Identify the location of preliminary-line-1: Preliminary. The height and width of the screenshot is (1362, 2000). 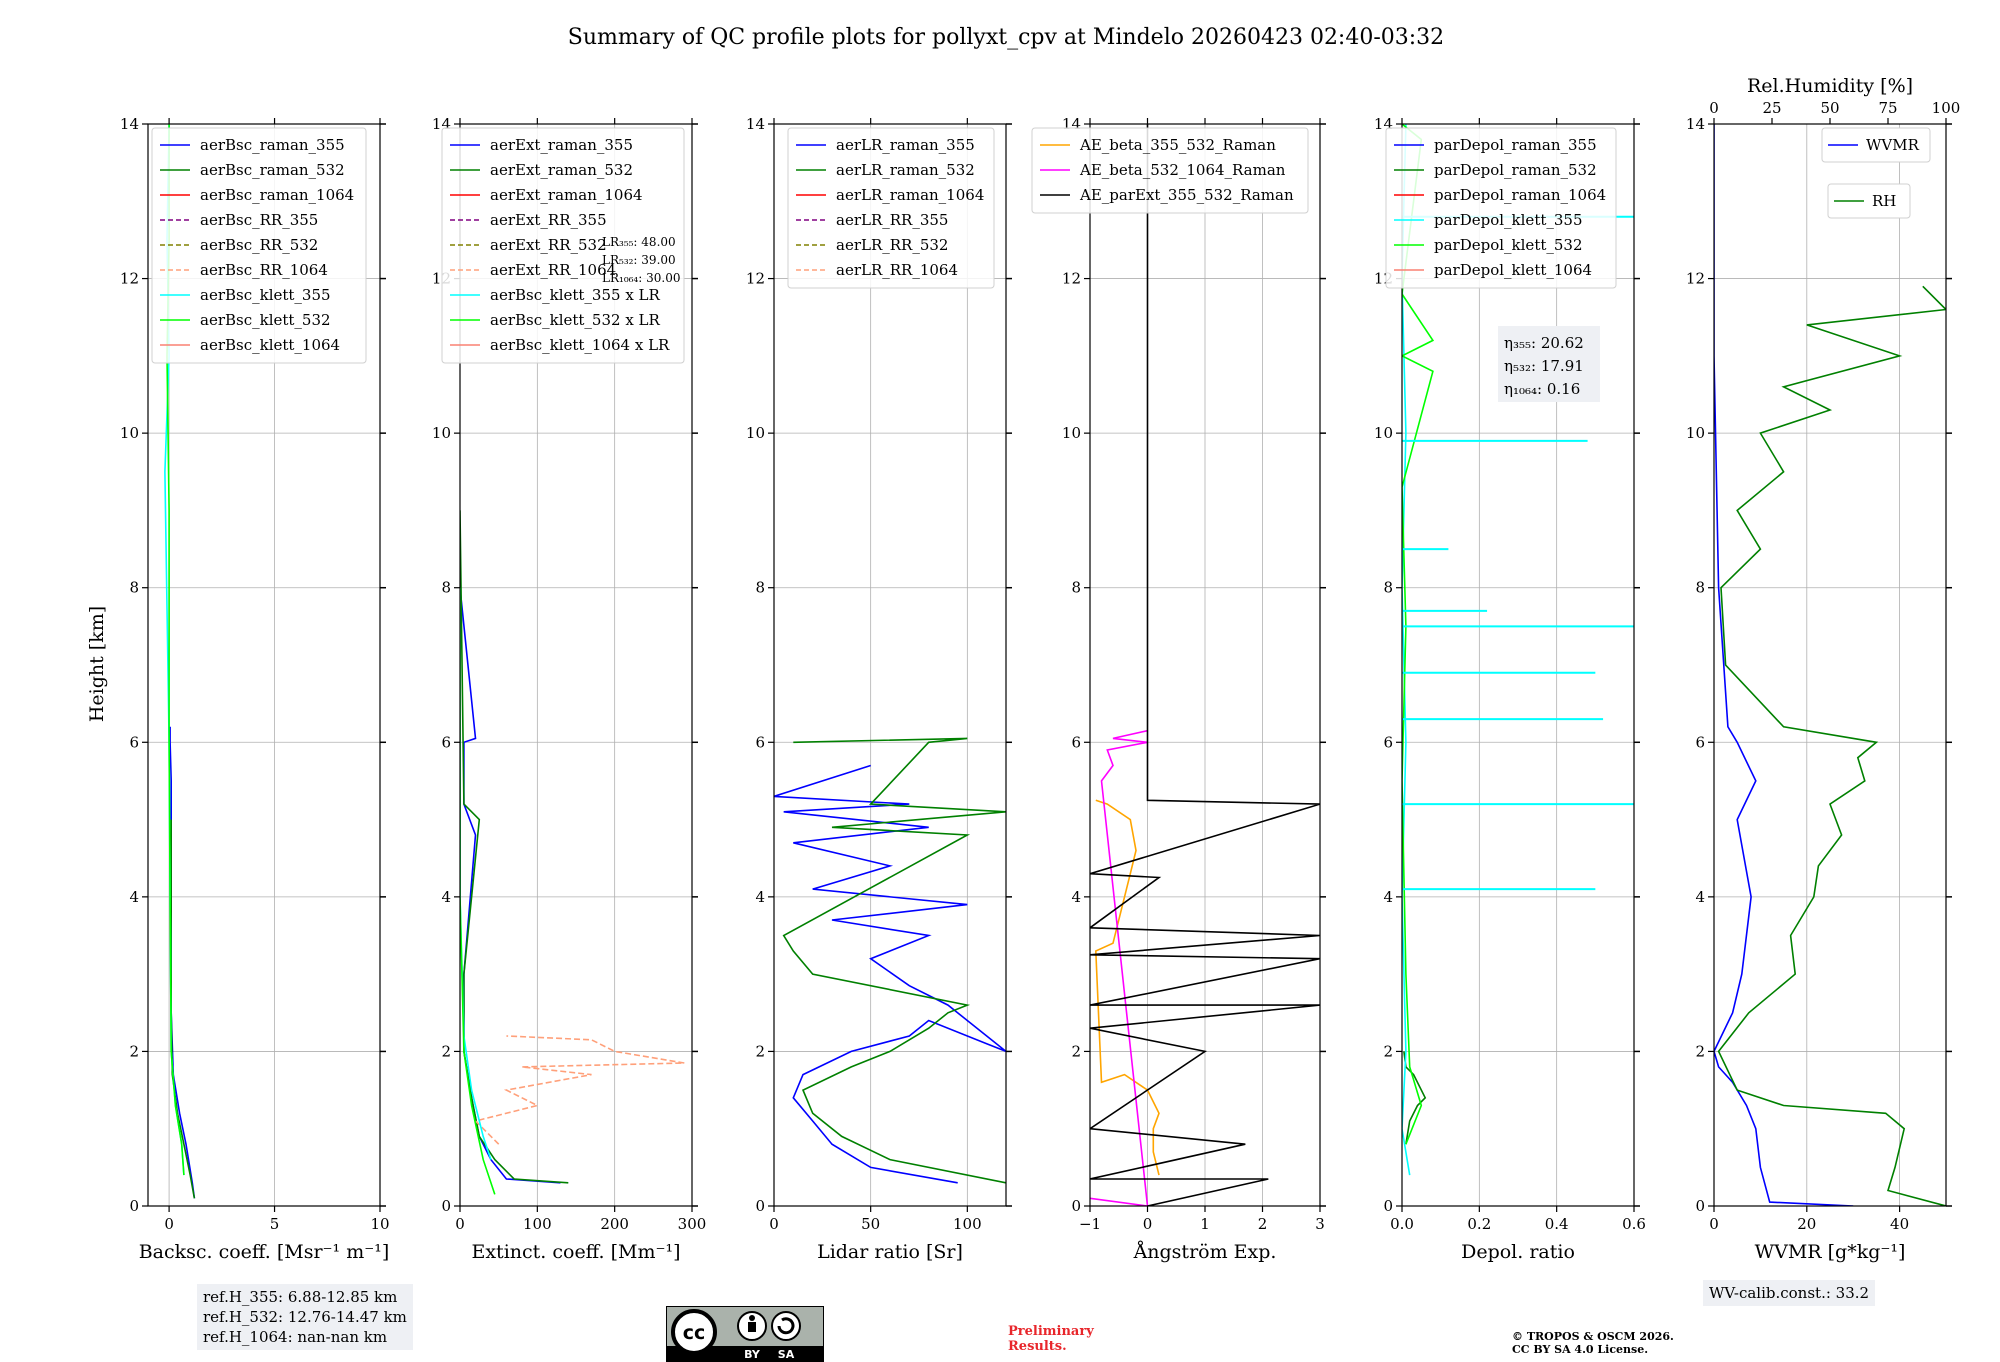
(1051, 1331).